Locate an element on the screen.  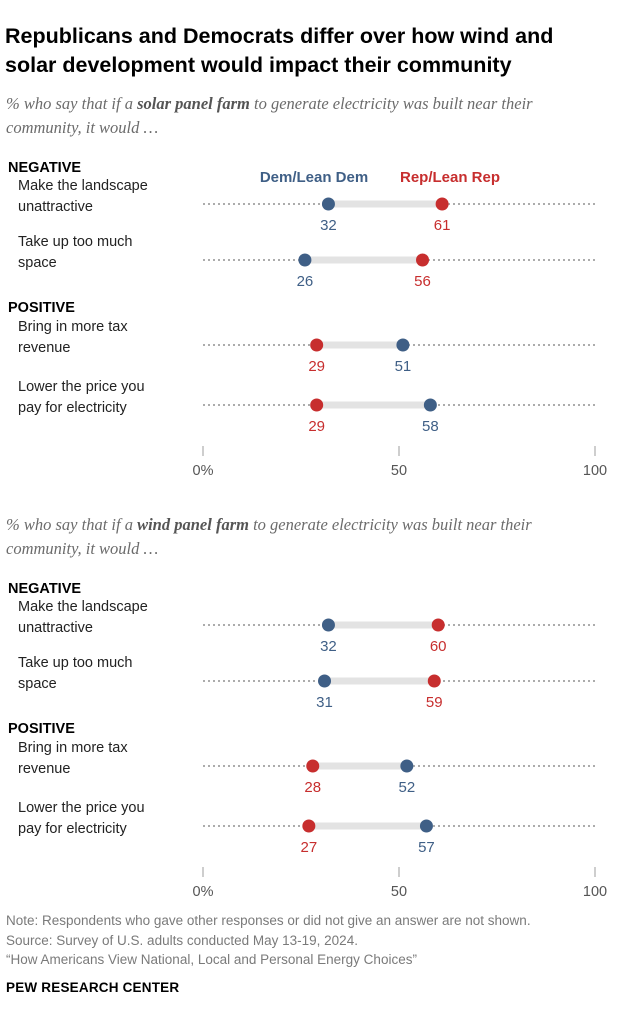
wind-subtitle-pre: % who say that if a is located at coordinates (72, 524).